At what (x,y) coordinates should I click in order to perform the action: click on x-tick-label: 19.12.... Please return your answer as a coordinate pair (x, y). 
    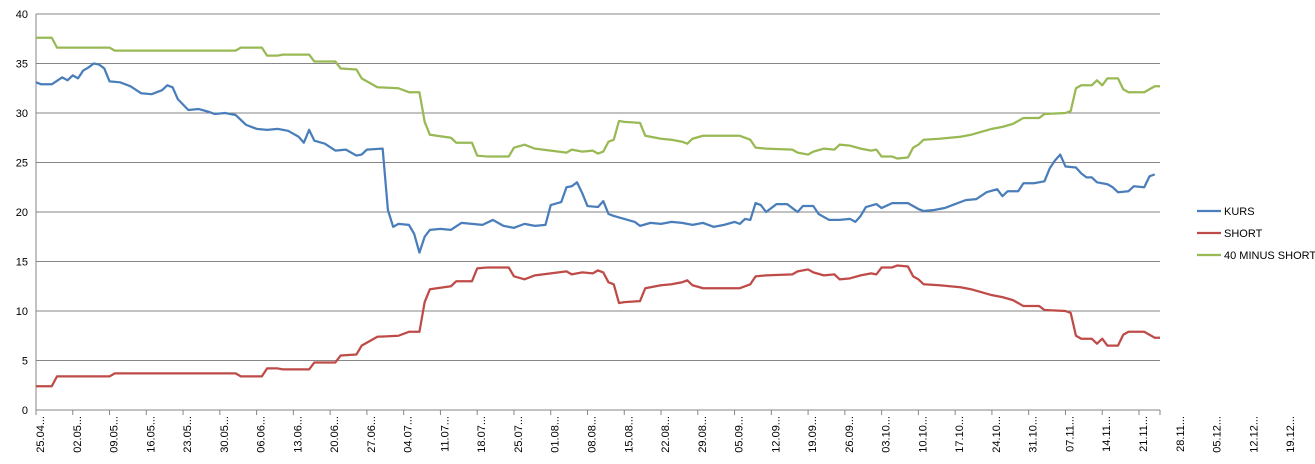
    Looking at the image, I should click on (1291, 434).